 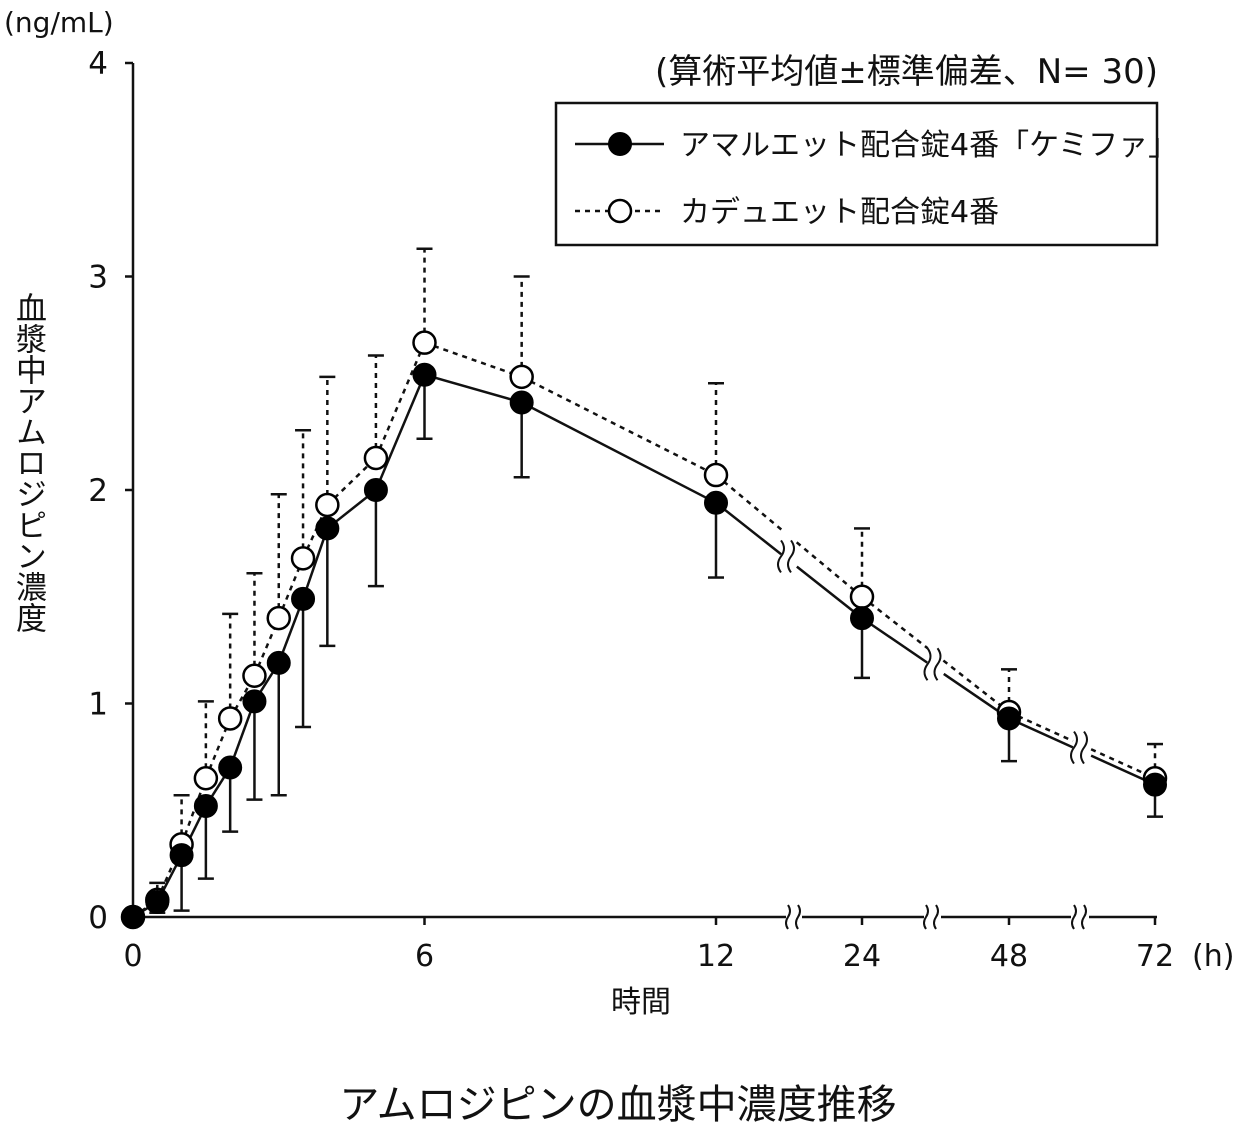 What do you see at coordinates (716, 956) in the screenshot?
I see `x-tick-label: 12` at bounding box center [716, 956].